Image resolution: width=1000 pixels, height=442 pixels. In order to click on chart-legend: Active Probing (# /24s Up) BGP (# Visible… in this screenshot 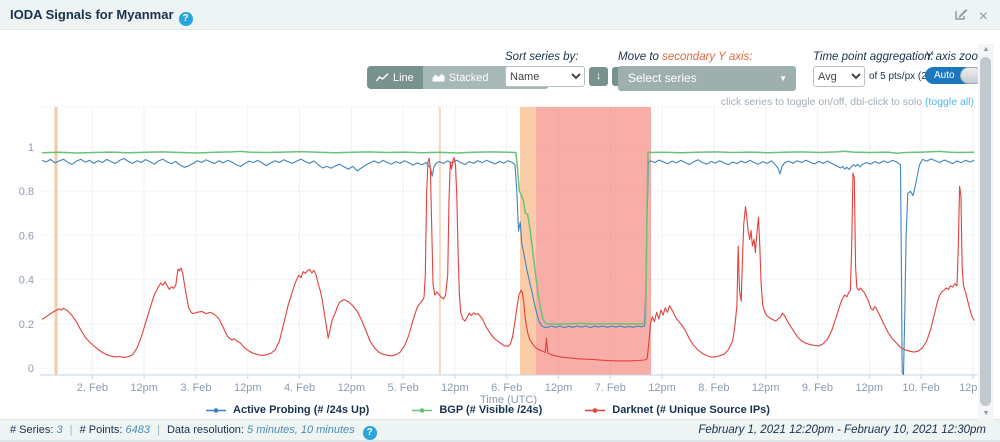, I will do `click(487, 410)`.